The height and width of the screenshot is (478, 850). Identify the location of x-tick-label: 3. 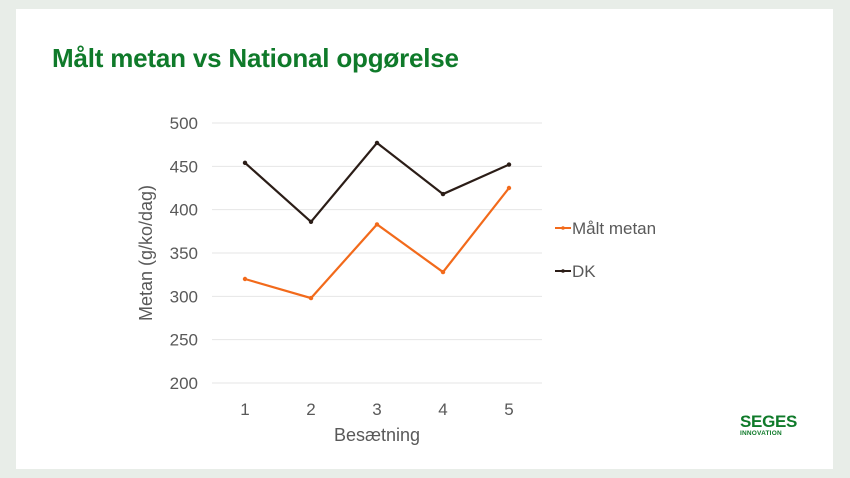
(376, 409).